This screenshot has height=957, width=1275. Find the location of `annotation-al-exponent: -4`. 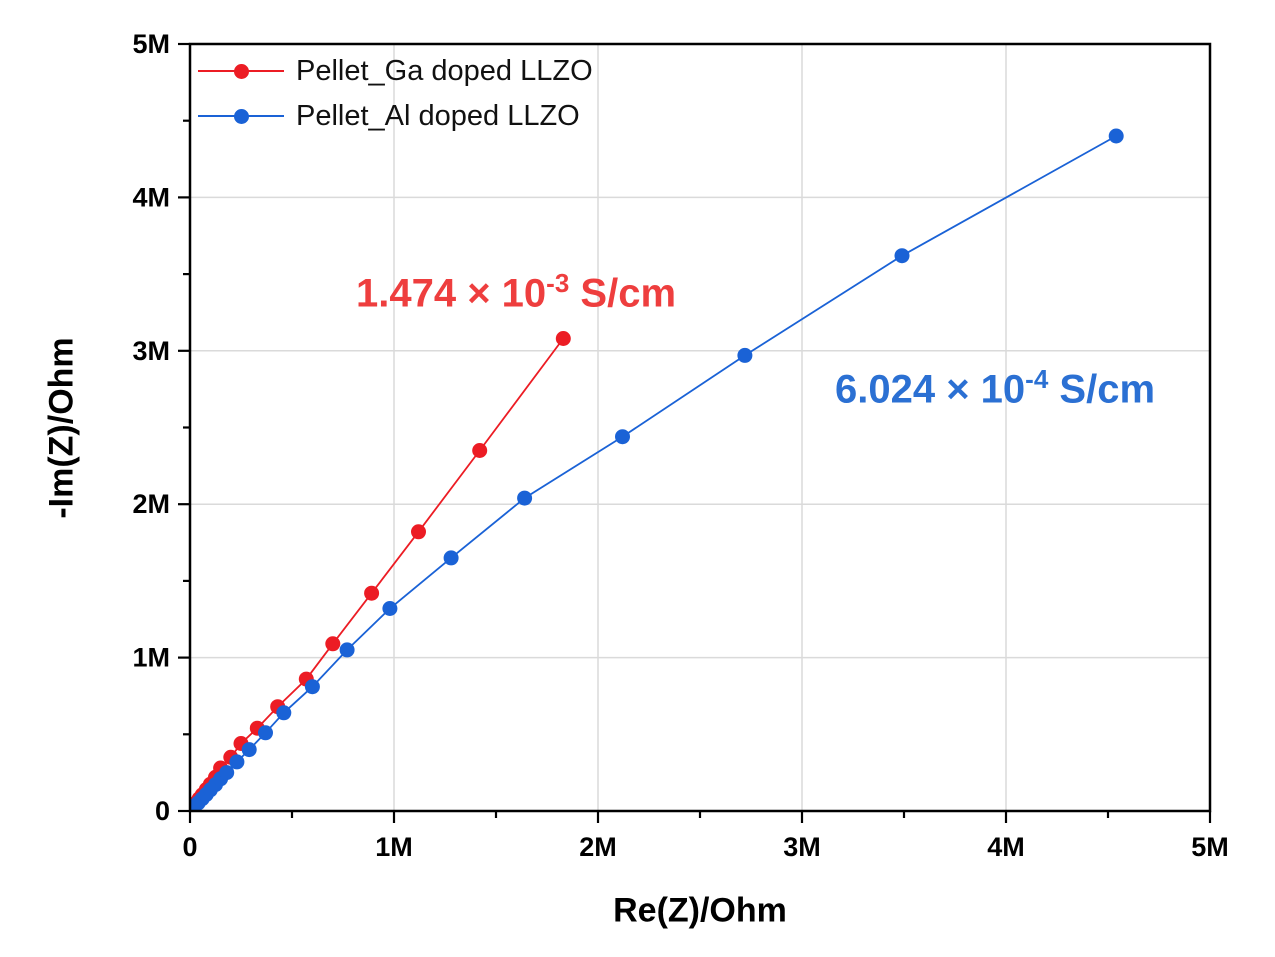

annotation-al-exponent: -4 is located at coordinates (1037, 379).